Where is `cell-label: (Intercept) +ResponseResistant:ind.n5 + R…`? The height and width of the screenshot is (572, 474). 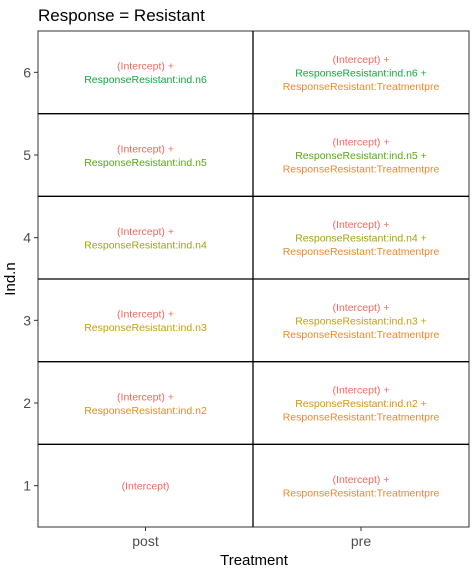 cell-label: (Intercept) +ResponseResistant:ind.n5 + R… is located at coordinates (361, 156).